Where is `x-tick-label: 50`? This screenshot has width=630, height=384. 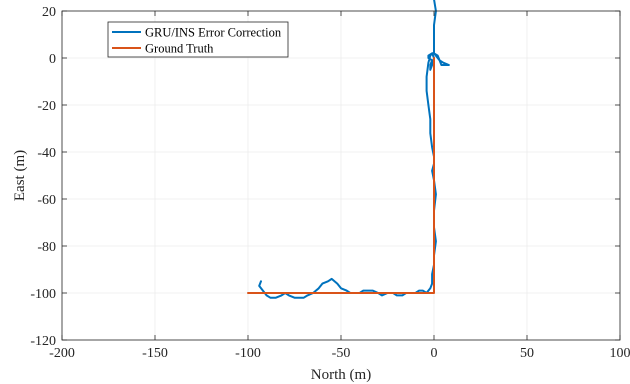
x-tick-label: 50 is located at coordinates (527, 353).